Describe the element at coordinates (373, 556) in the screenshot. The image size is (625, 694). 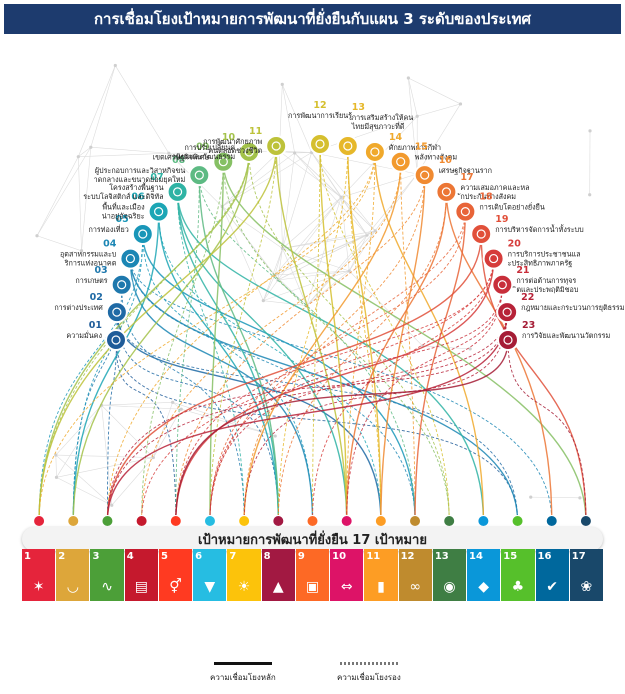
I see `sdg-goal-number: 11` at that location.